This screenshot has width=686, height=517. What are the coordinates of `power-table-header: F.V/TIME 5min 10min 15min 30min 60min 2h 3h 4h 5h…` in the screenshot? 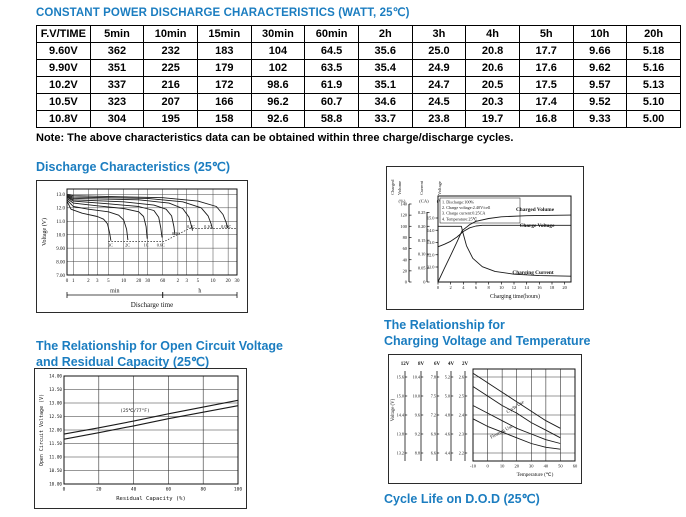 It's located at (358, 34).